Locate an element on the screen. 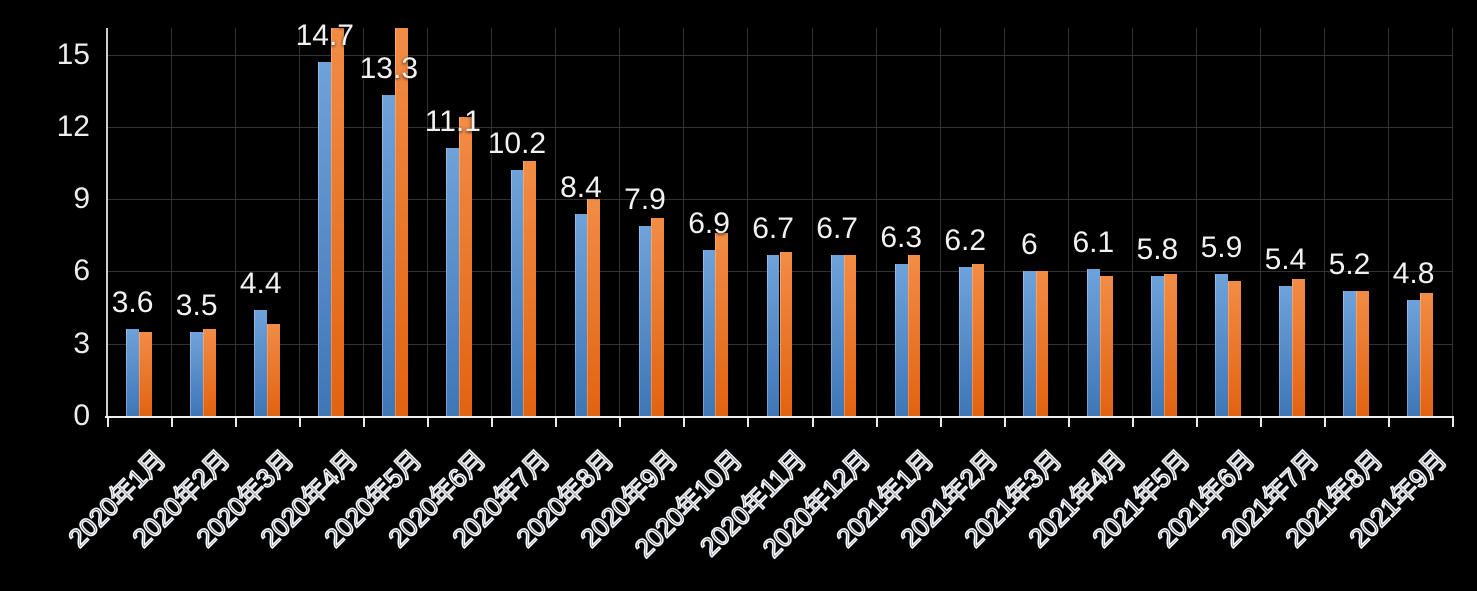 The image size is (1477, 591). data-label: 5.9 is located at coordinates (1221, 247).